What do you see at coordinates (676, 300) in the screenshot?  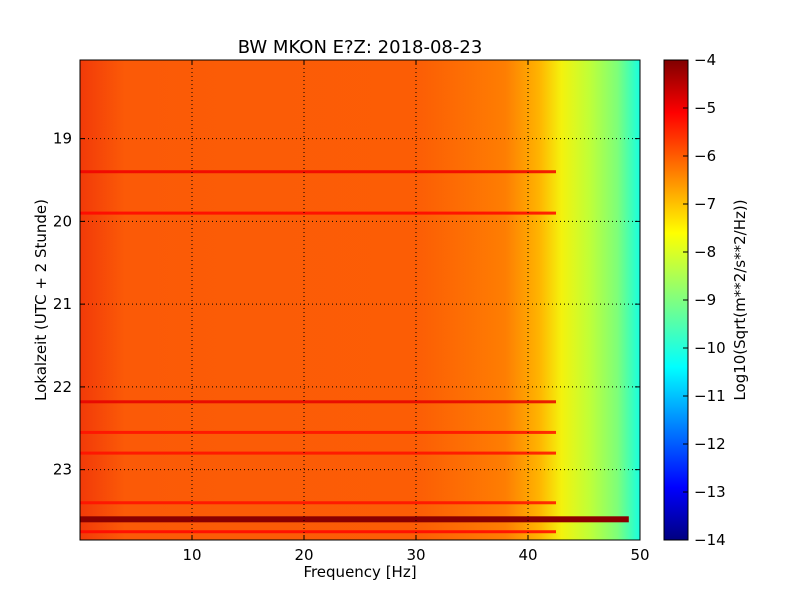 I see `colorbar` at bounding box center [676, 300].